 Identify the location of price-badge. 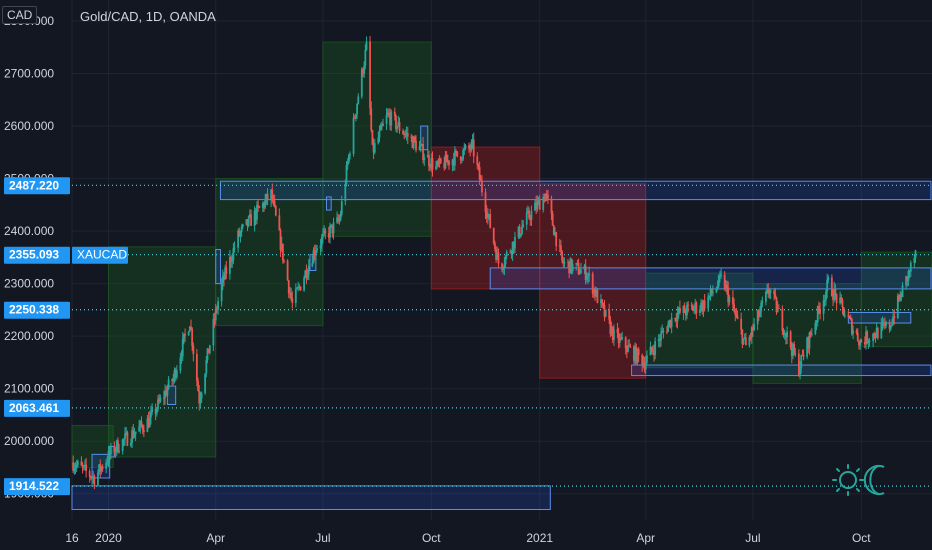
(37, 186).